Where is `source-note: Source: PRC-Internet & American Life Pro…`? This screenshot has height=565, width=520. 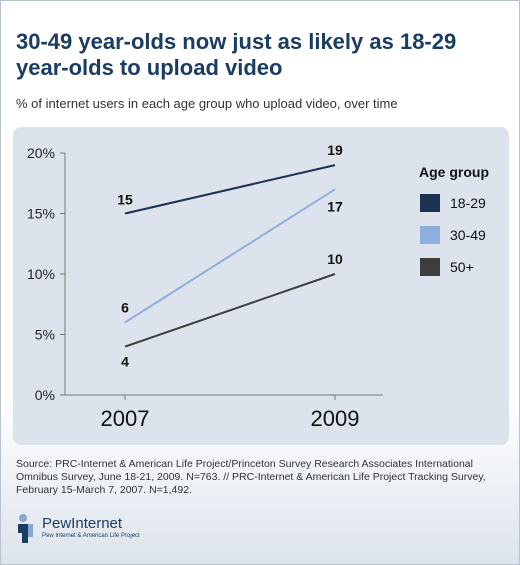 source-note: Source: PRC-Internet & American Life Pro… is located at coordinates (251, 477).